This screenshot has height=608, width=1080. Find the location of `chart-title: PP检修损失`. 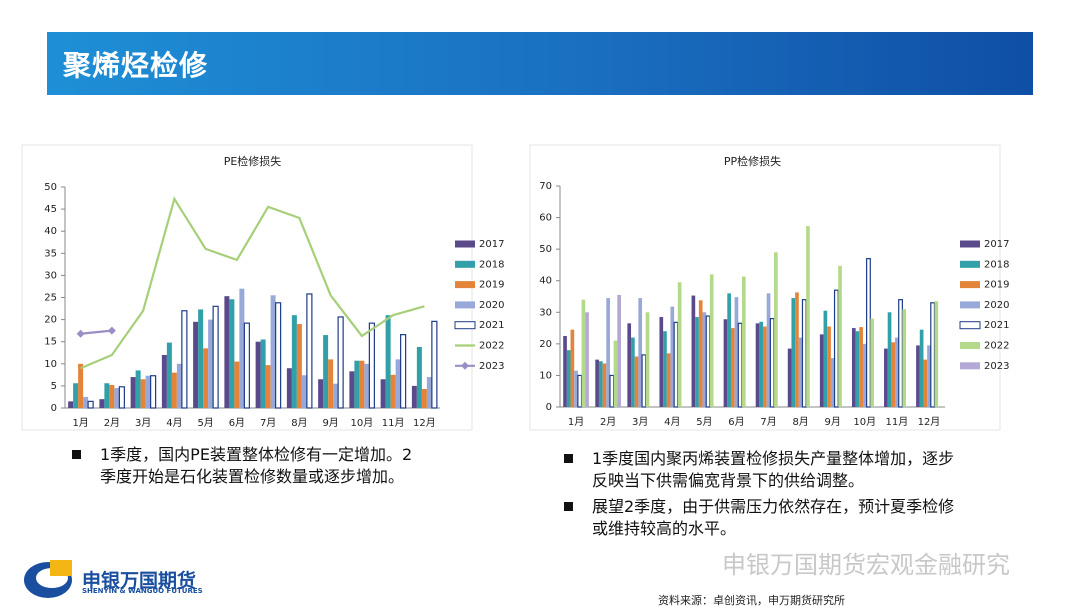

chart-title: PP检修损失 is located at coordinates (752, 161).